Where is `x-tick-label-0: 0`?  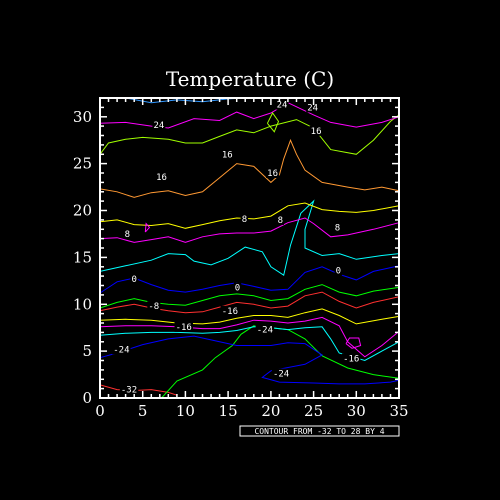
x-tick-label-0: 0 is located at coordinates (100, 411).